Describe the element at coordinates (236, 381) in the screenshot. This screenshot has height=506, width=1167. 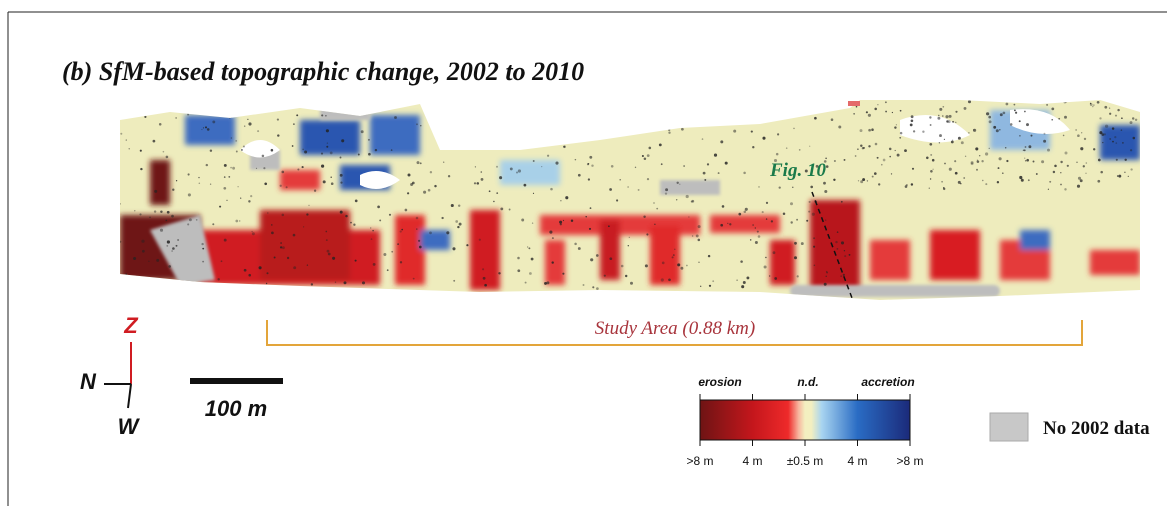
I see `scale-bar` at that location.